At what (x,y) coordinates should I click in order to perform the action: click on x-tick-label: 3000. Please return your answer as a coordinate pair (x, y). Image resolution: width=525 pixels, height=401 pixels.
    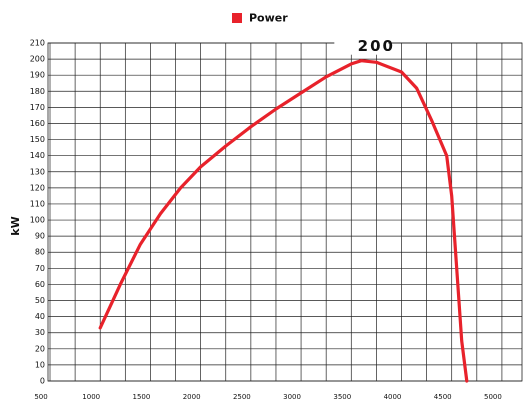
    Looking at the image, I should click on (292, 397).